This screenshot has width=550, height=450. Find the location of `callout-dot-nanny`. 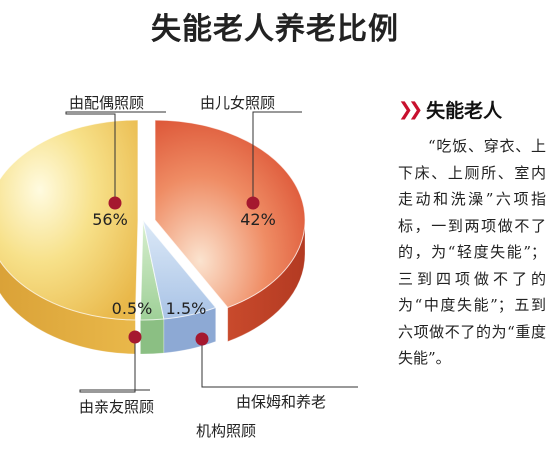

callout-dot-nanny is located at coordinates (202, 339).